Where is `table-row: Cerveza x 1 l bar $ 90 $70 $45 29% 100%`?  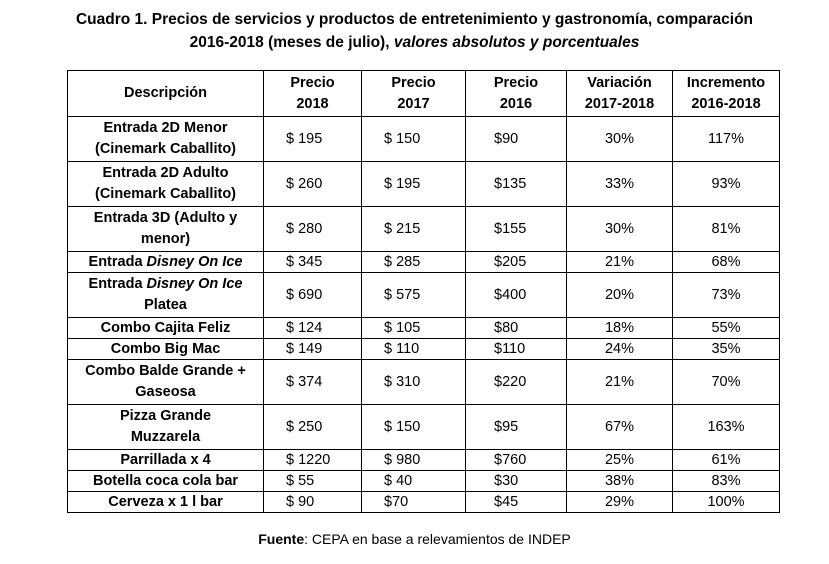
table-row: Cerveza x 1 l bar $ 90 $70 $45 29% 100% is located at coordinates (423, 502).